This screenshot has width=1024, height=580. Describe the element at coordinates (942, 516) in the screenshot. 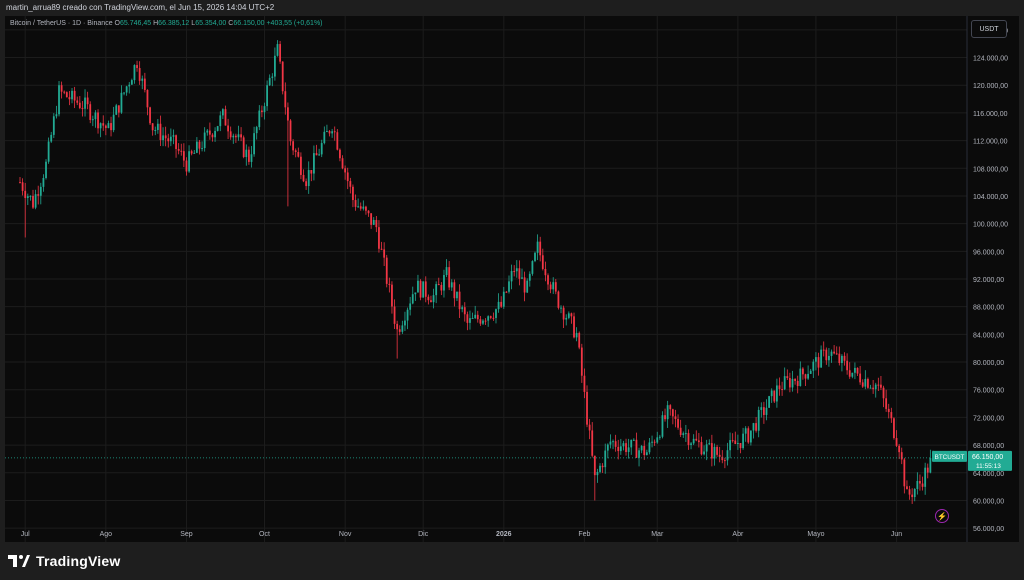

I see `lightning-icon: ⚡` at that location.